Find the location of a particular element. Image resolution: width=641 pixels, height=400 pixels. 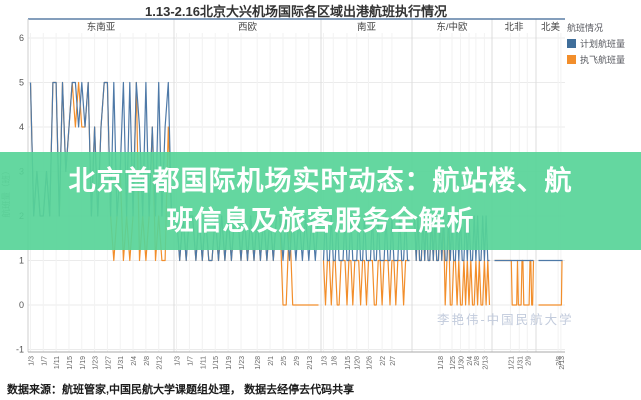

banner-line2: 班信息及旅客服务全解析 is located at coordinates (320, 221).